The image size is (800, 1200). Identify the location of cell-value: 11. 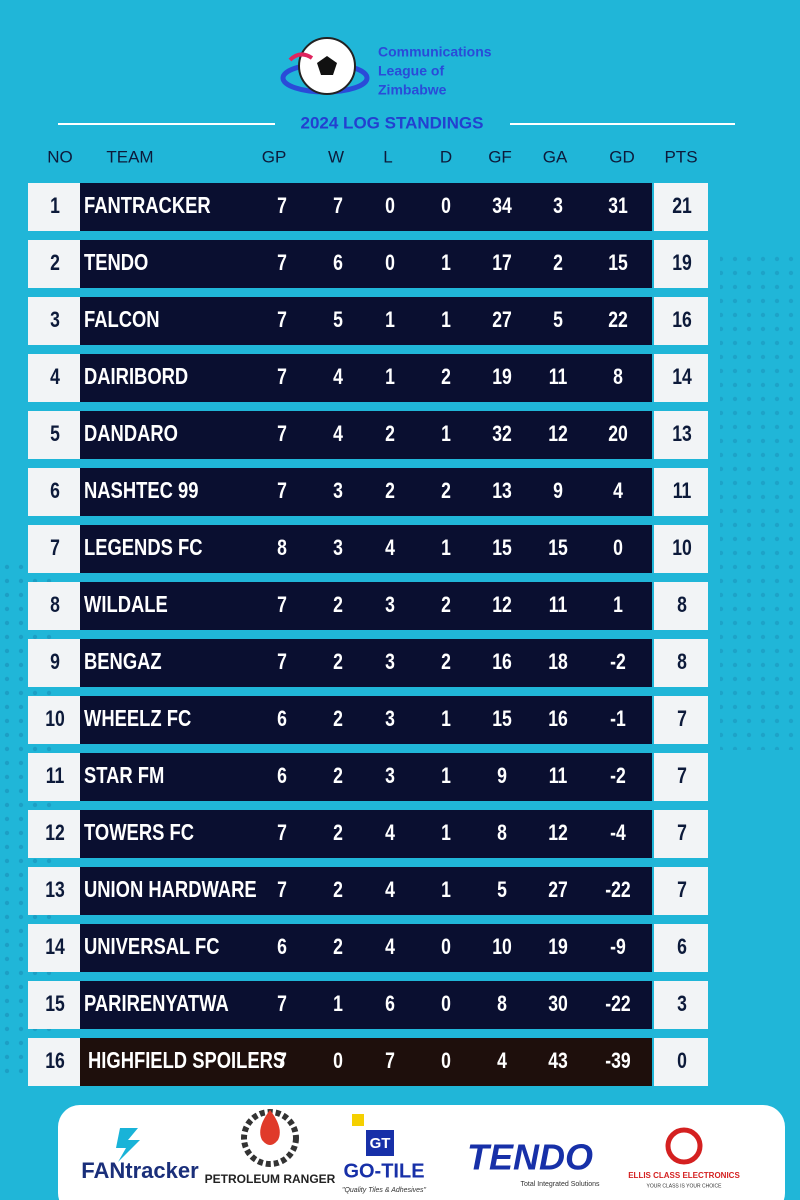
(558, 605).